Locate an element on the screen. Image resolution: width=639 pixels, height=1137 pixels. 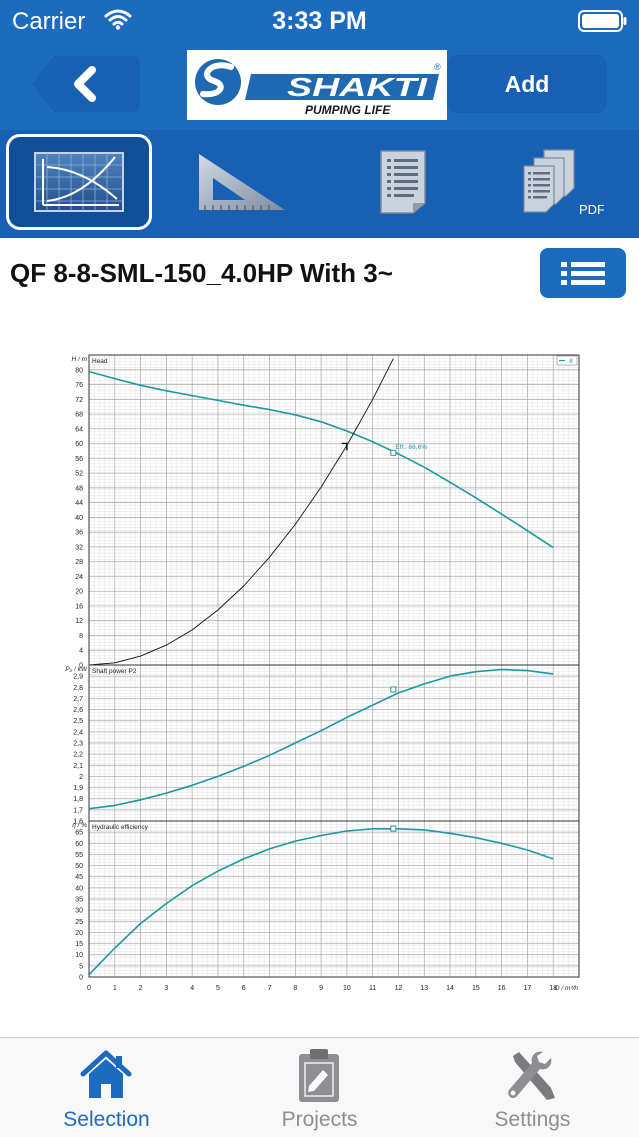
x-tick-label: 8 is located at coordinates (295, 987).